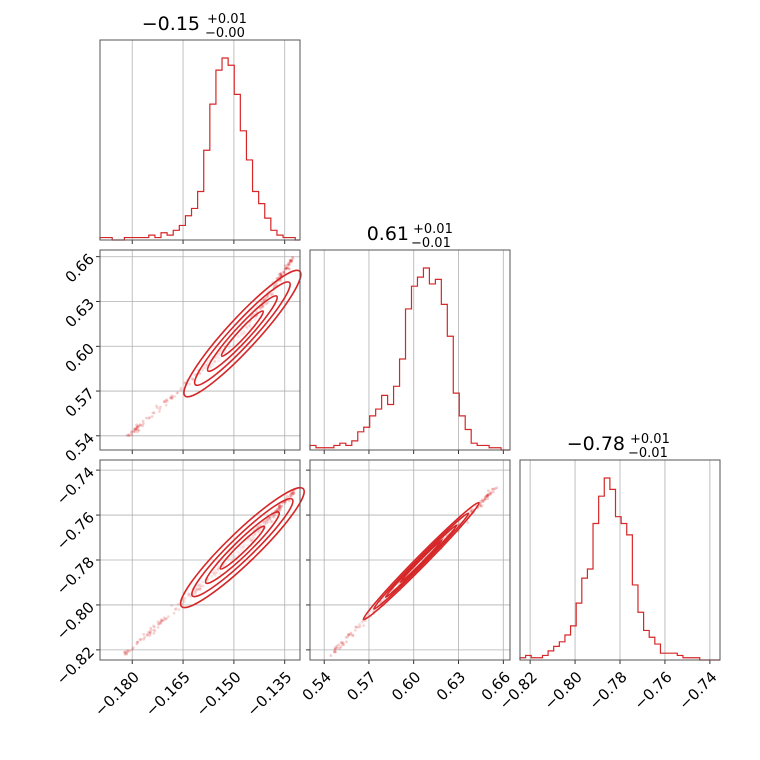 This screenshot has height=760, width=760. Describe the element at coordinates (388, 234) in the screenshot. I see `title-p1-main: 0.61` at that location.